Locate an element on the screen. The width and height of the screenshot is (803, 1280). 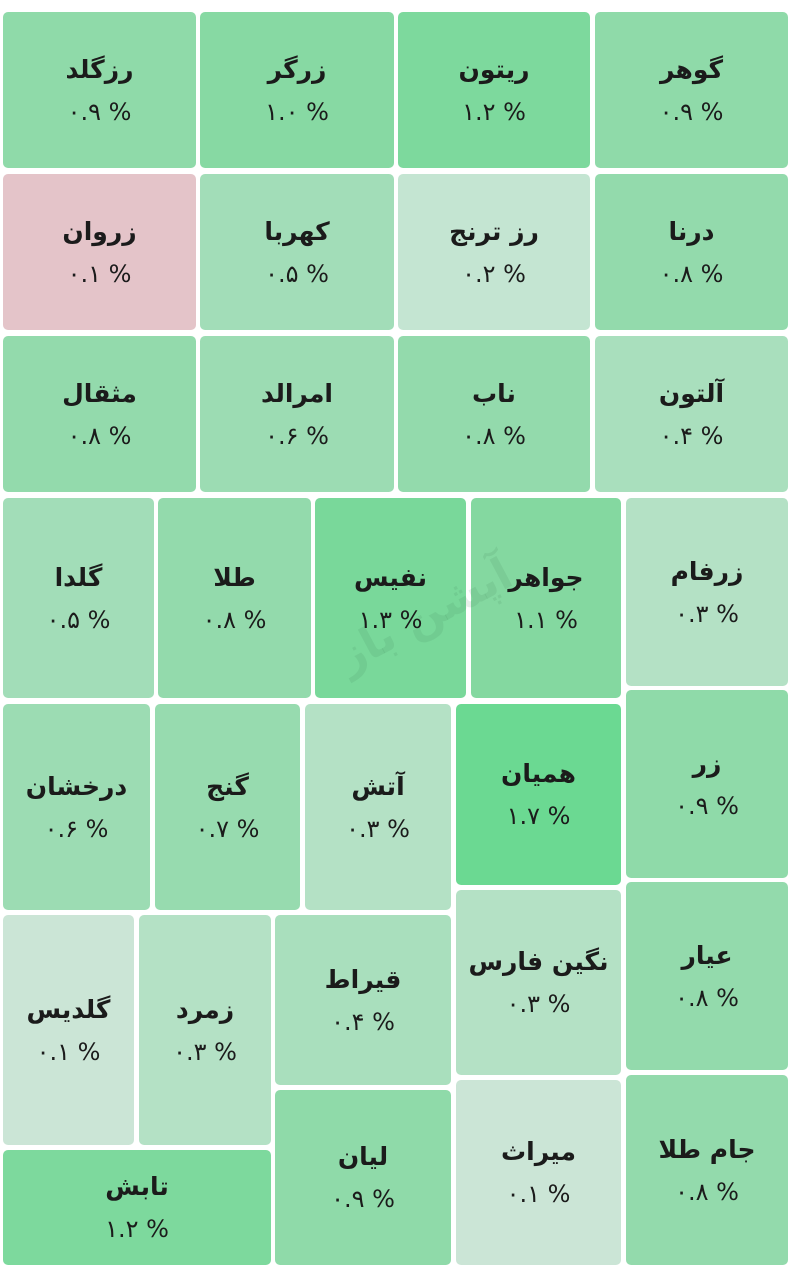
fund-tile: میراث ۰.۱ % is located at coordinates (538, 1172).